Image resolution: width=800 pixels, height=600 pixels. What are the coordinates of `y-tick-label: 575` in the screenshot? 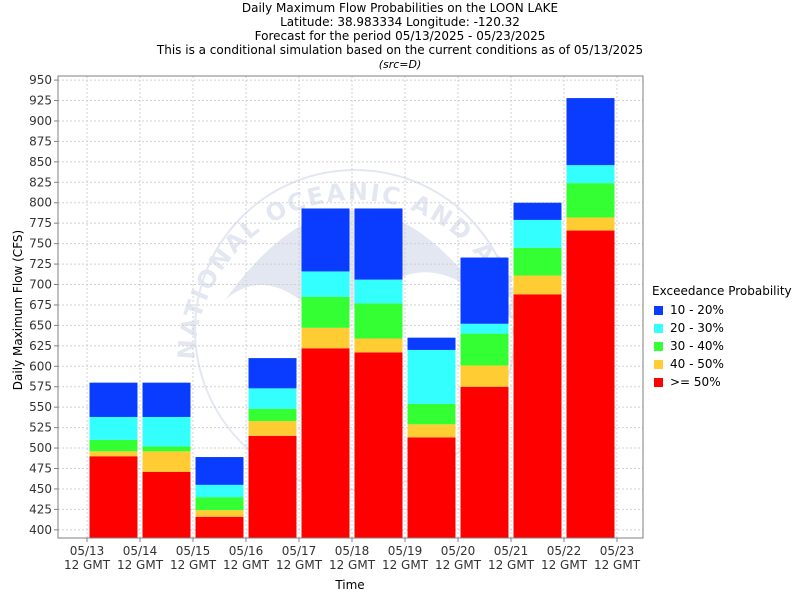 It's located at (40, 387).